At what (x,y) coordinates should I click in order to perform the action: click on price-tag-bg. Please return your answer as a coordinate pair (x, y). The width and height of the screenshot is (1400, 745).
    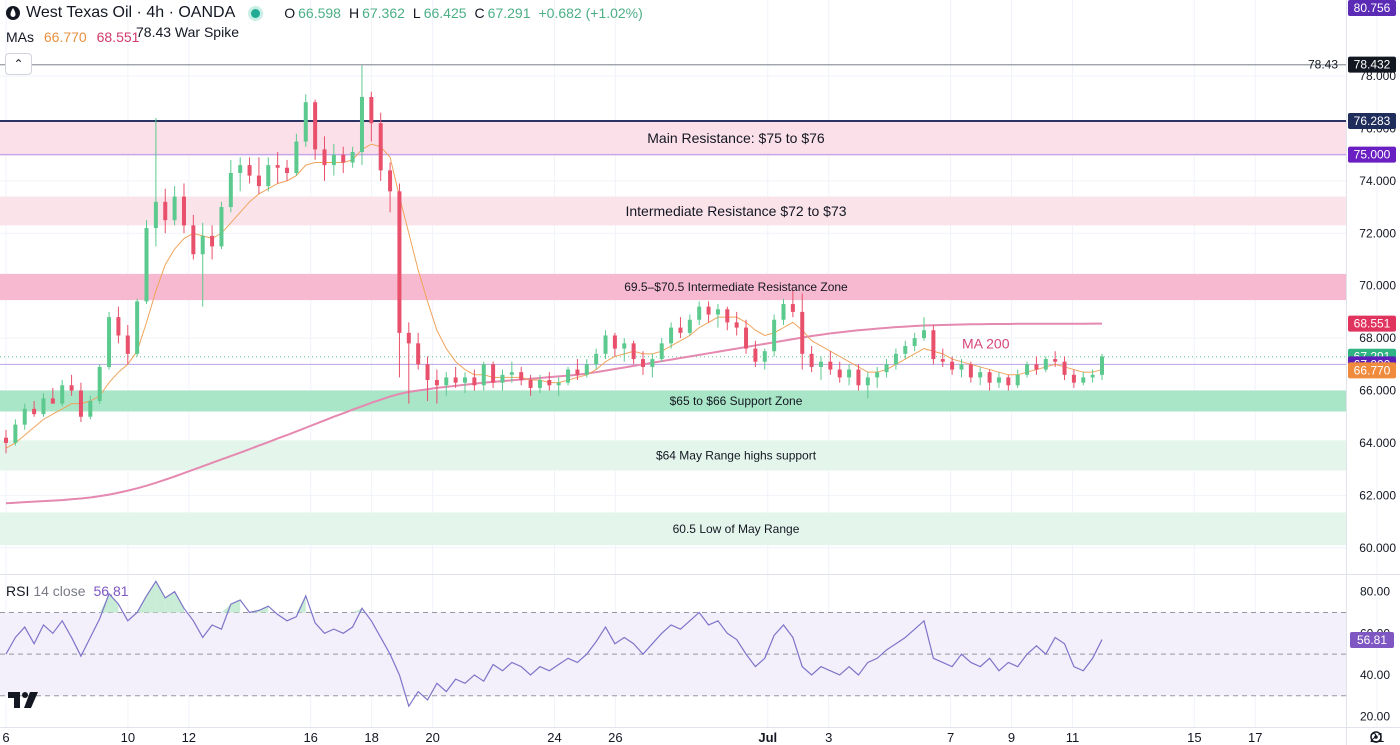
    Looking at the image, I should click on (1372, 323).